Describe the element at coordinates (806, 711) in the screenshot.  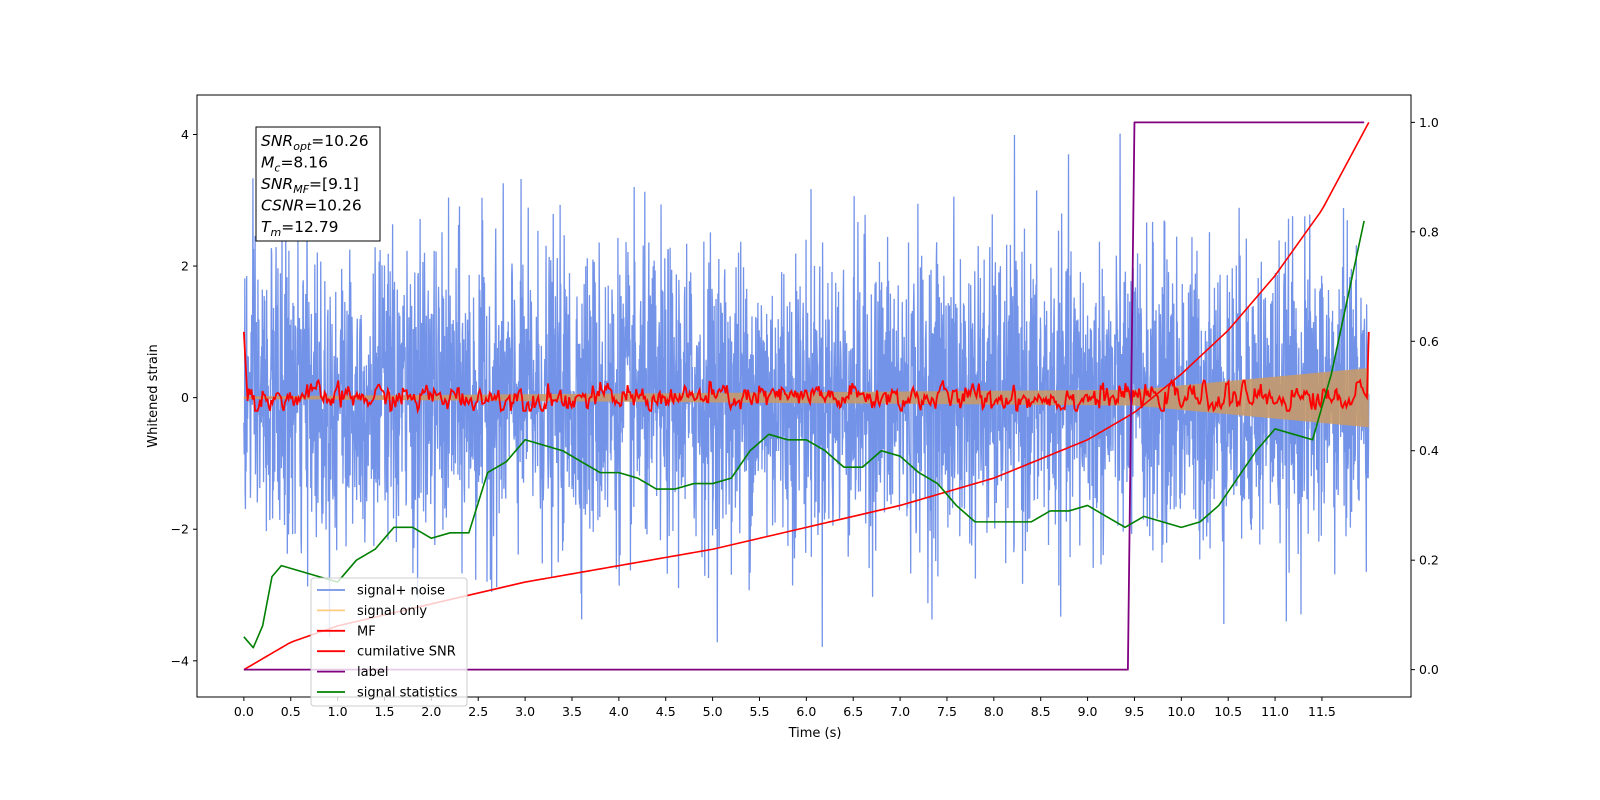
I see `x-tick-label: 6.0` at that location.